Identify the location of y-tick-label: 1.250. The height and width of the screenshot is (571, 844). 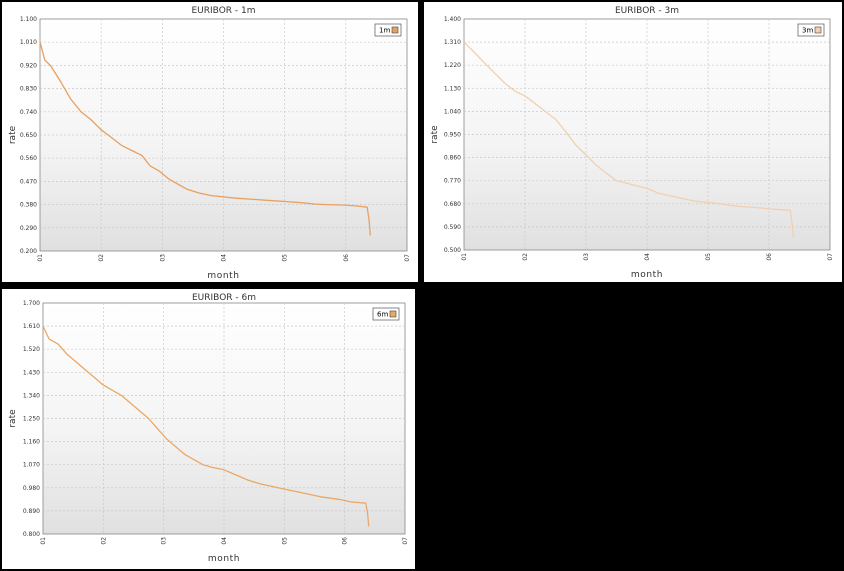
(31, 419).